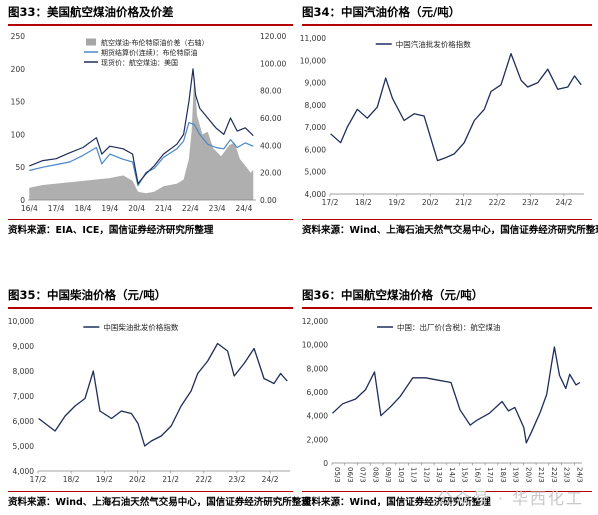 The width and height of the screenshot is (598, 515). Describe the element at coordinates (163, 208) in the screenshot. I see `x-tick-label: 21/4` at that location.